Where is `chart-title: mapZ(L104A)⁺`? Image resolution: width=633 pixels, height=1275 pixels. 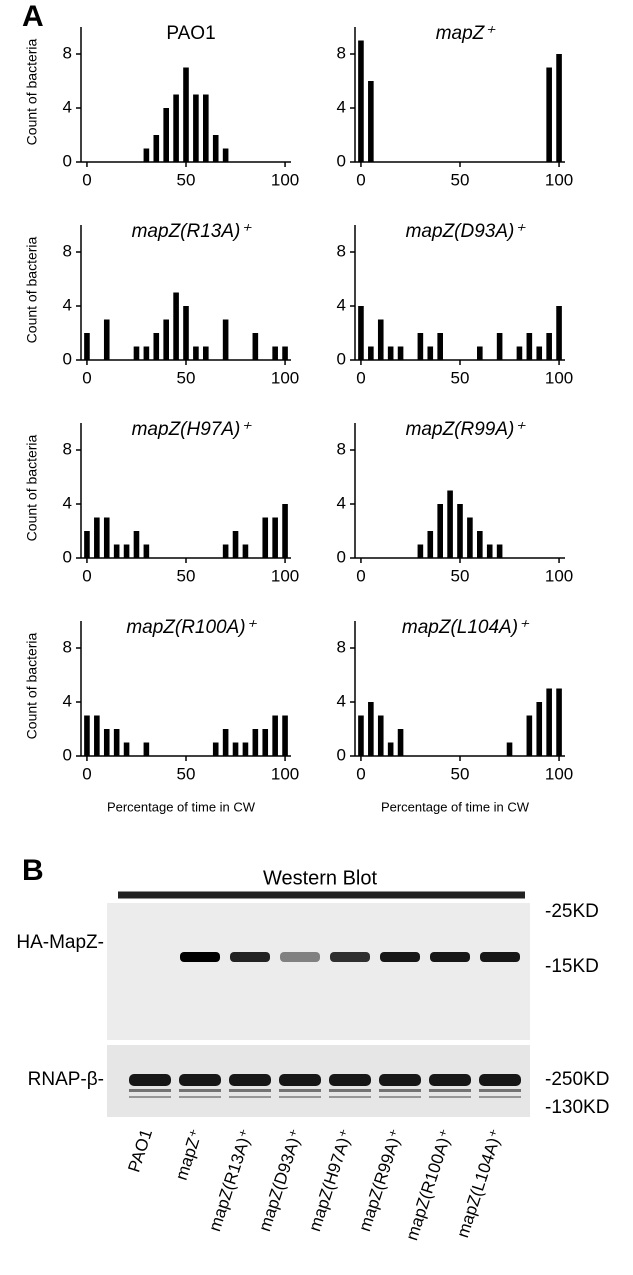
chart-title: mapZ(L104A)⁺ is located at coordinates (466, 627).